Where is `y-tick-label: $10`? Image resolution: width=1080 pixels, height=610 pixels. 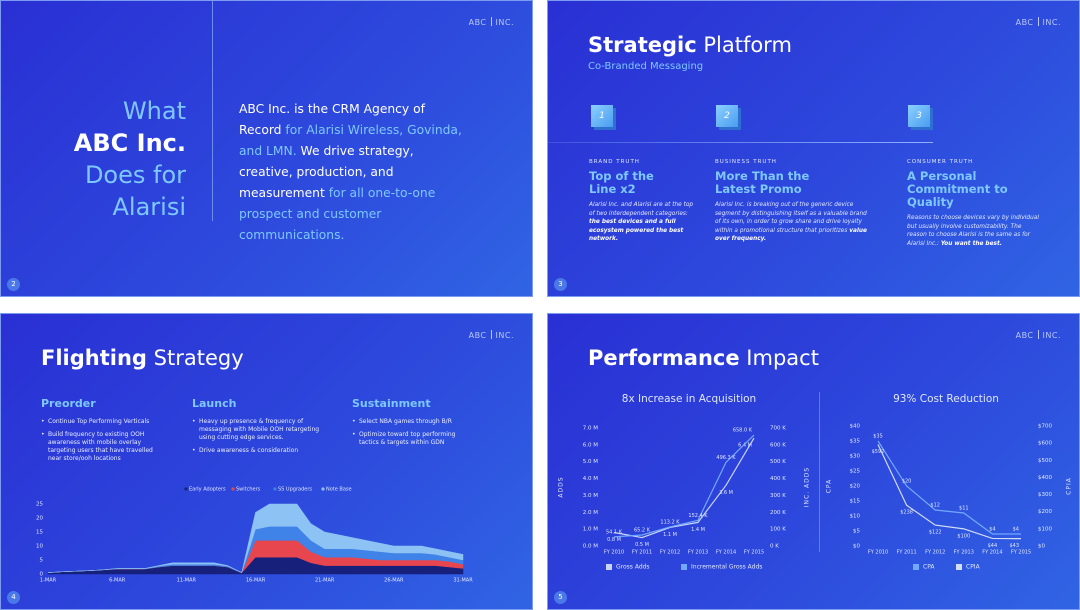
y-tick-label: $10 is located at coordinates (855, 517).